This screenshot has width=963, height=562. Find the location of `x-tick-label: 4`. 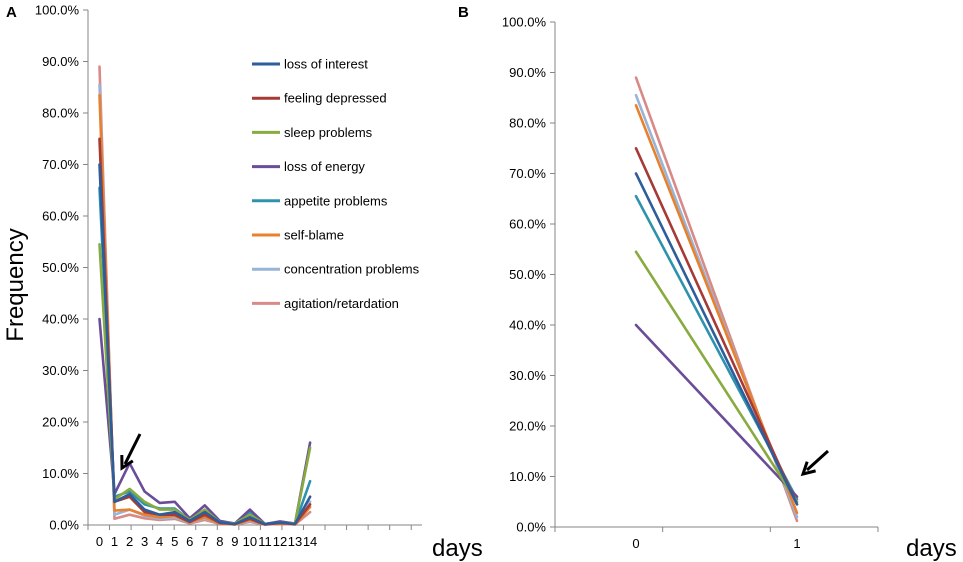

x-tick-label: 4 is located at coordinates (159, 541).